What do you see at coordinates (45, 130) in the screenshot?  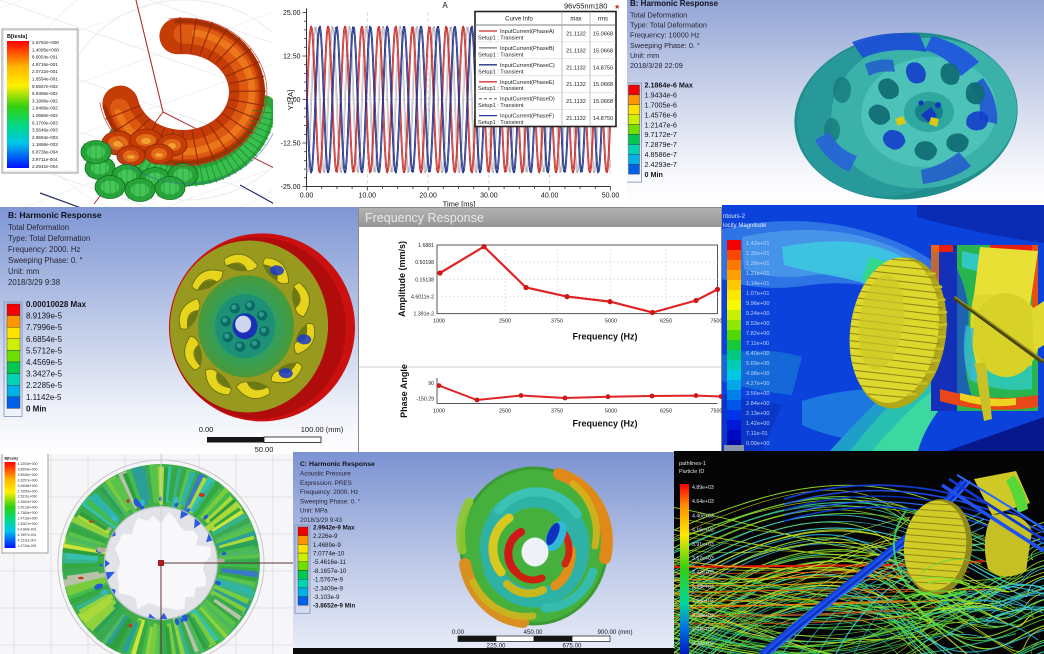 I see `svg-text: 3.5646e-003` at bounding box center [45, 130].